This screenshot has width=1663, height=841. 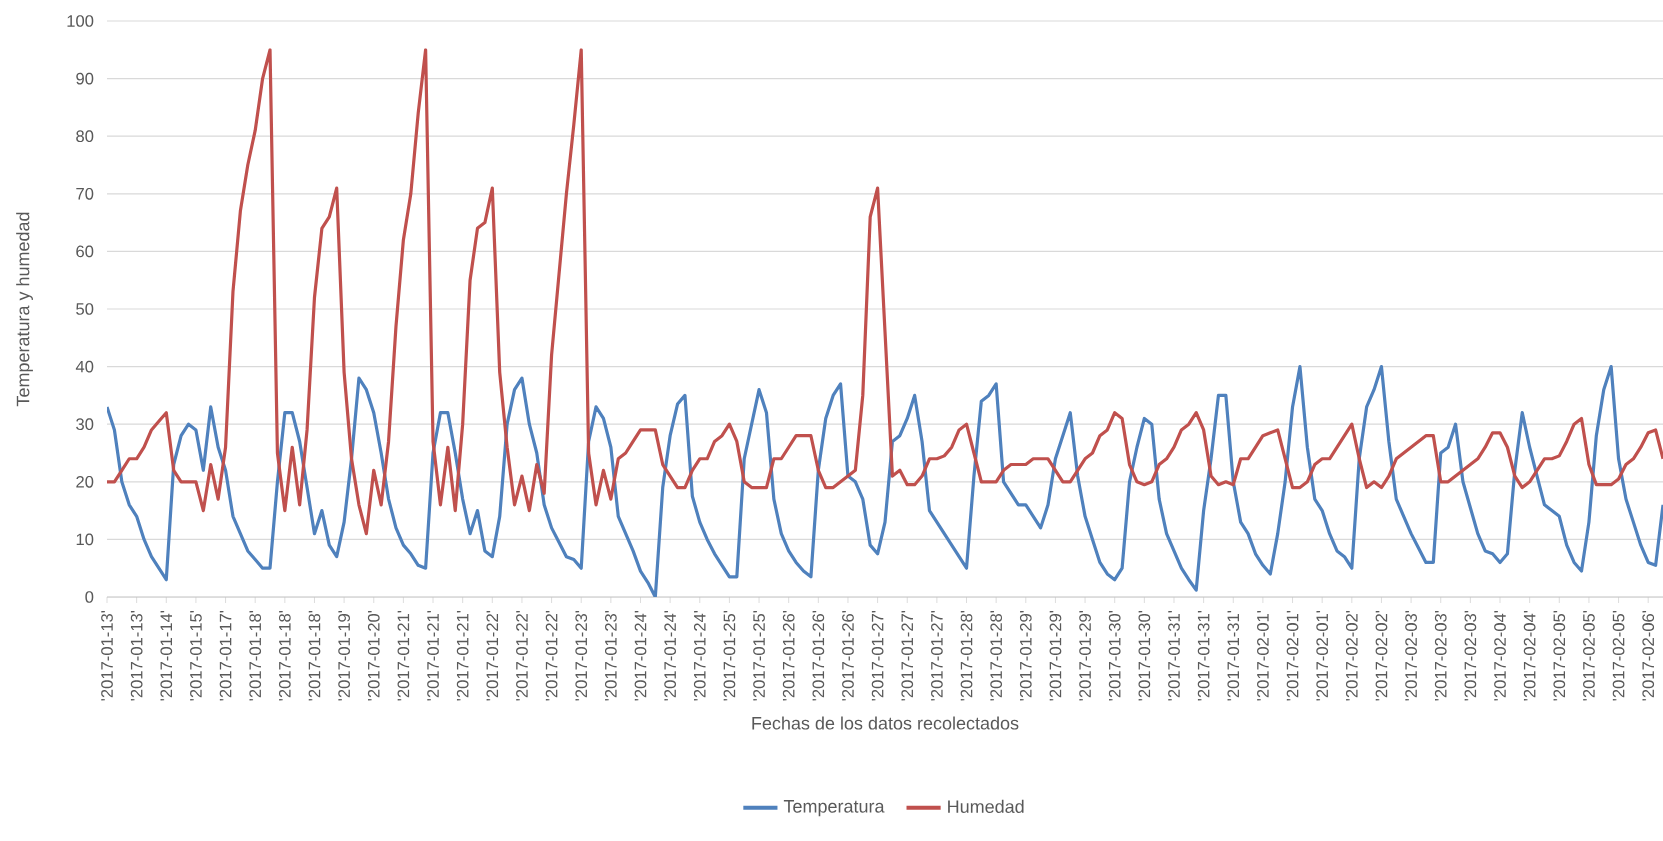 I want to click on y-tick-label: 10, so click(x=85, y=539).